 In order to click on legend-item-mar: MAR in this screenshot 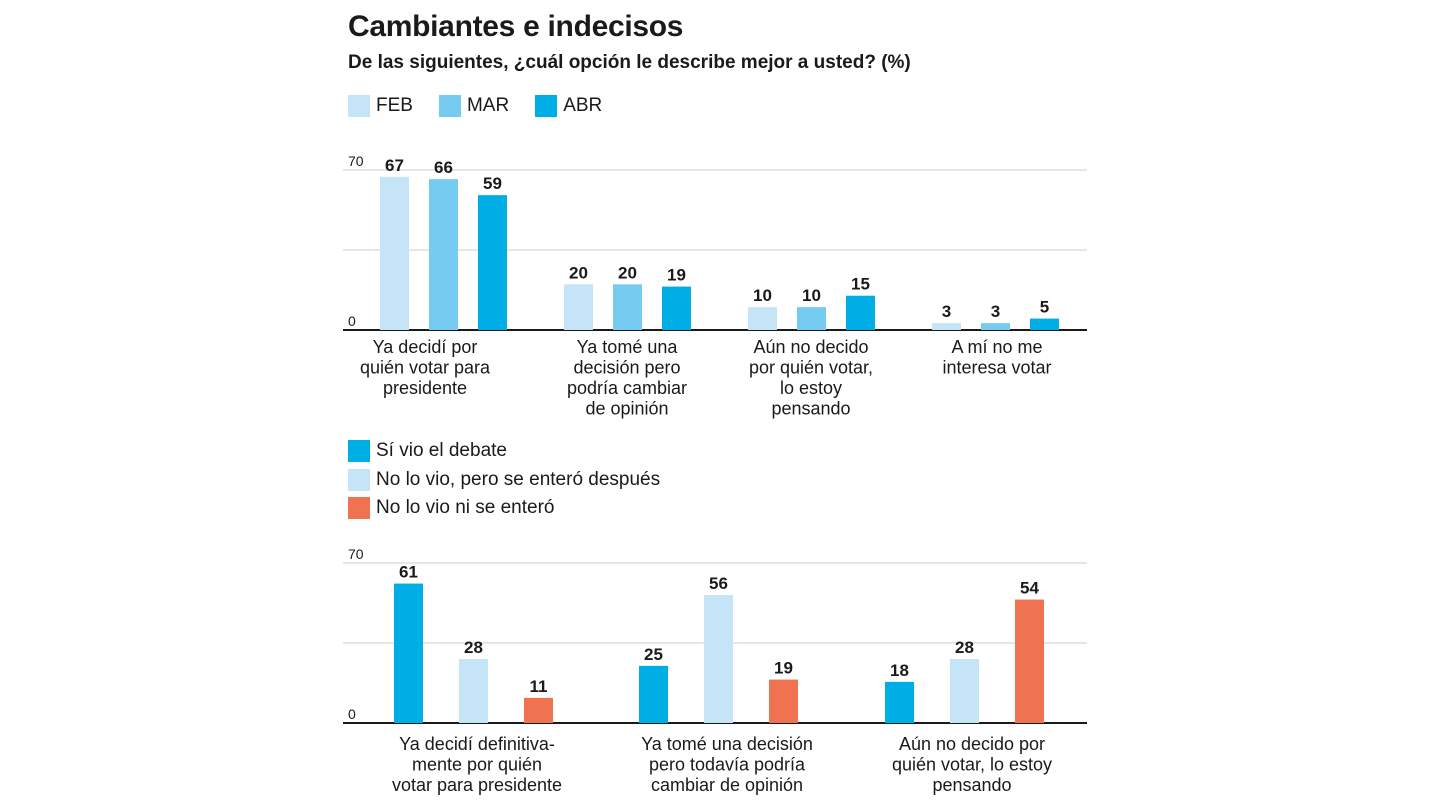, I will do `click(474, 106)`.